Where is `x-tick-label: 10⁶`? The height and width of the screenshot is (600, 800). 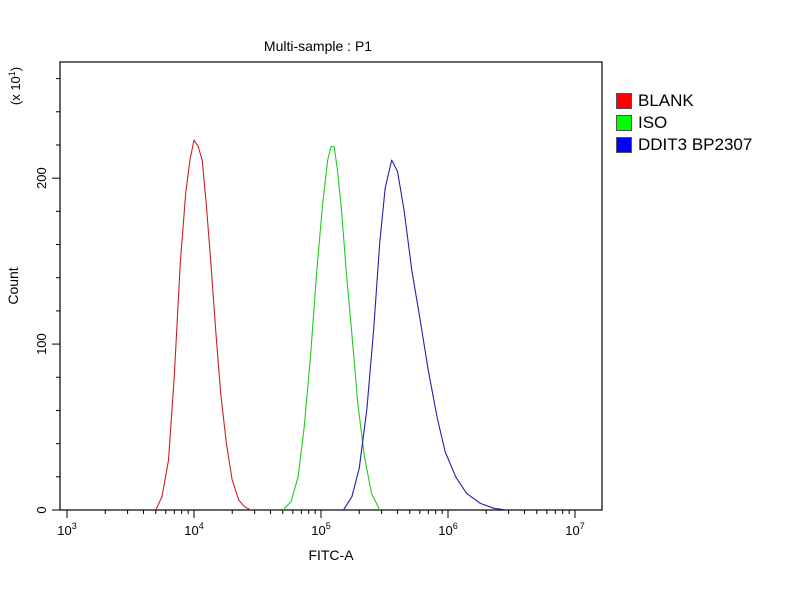 x-tick-label: 10⁶ is located at coordinates (447, 529).